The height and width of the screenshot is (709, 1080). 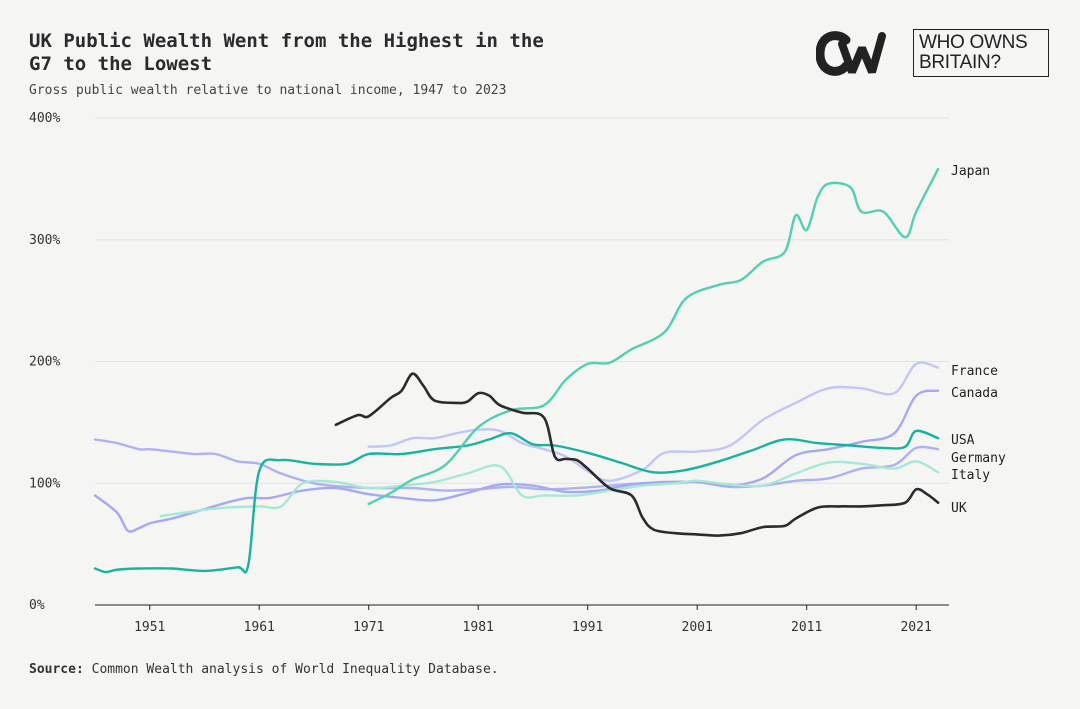 I want to click on series-label-france: France, so click(x=974, y=371).